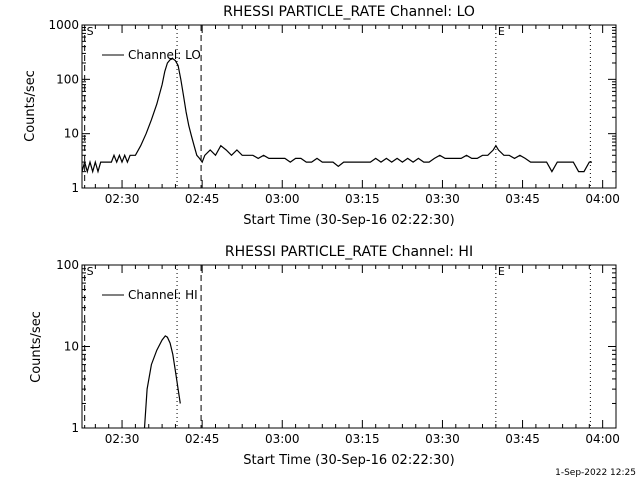 This screenshot has width=640, height=480. What do you see at coordinates (442, 439) in the screenshot?
I see `hi-x-tick-label: 03:30` at bounding box center [442, 439].